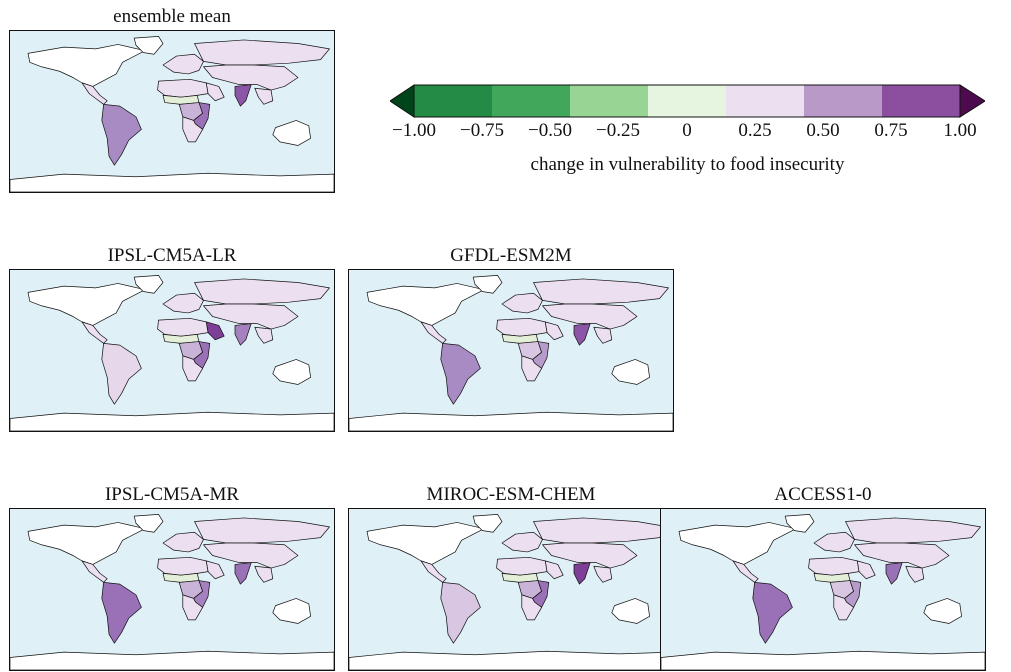  Describe the element at coordinates (960, 130) in the screenshot. I see `colorbar-tick: 1.00` at that location.